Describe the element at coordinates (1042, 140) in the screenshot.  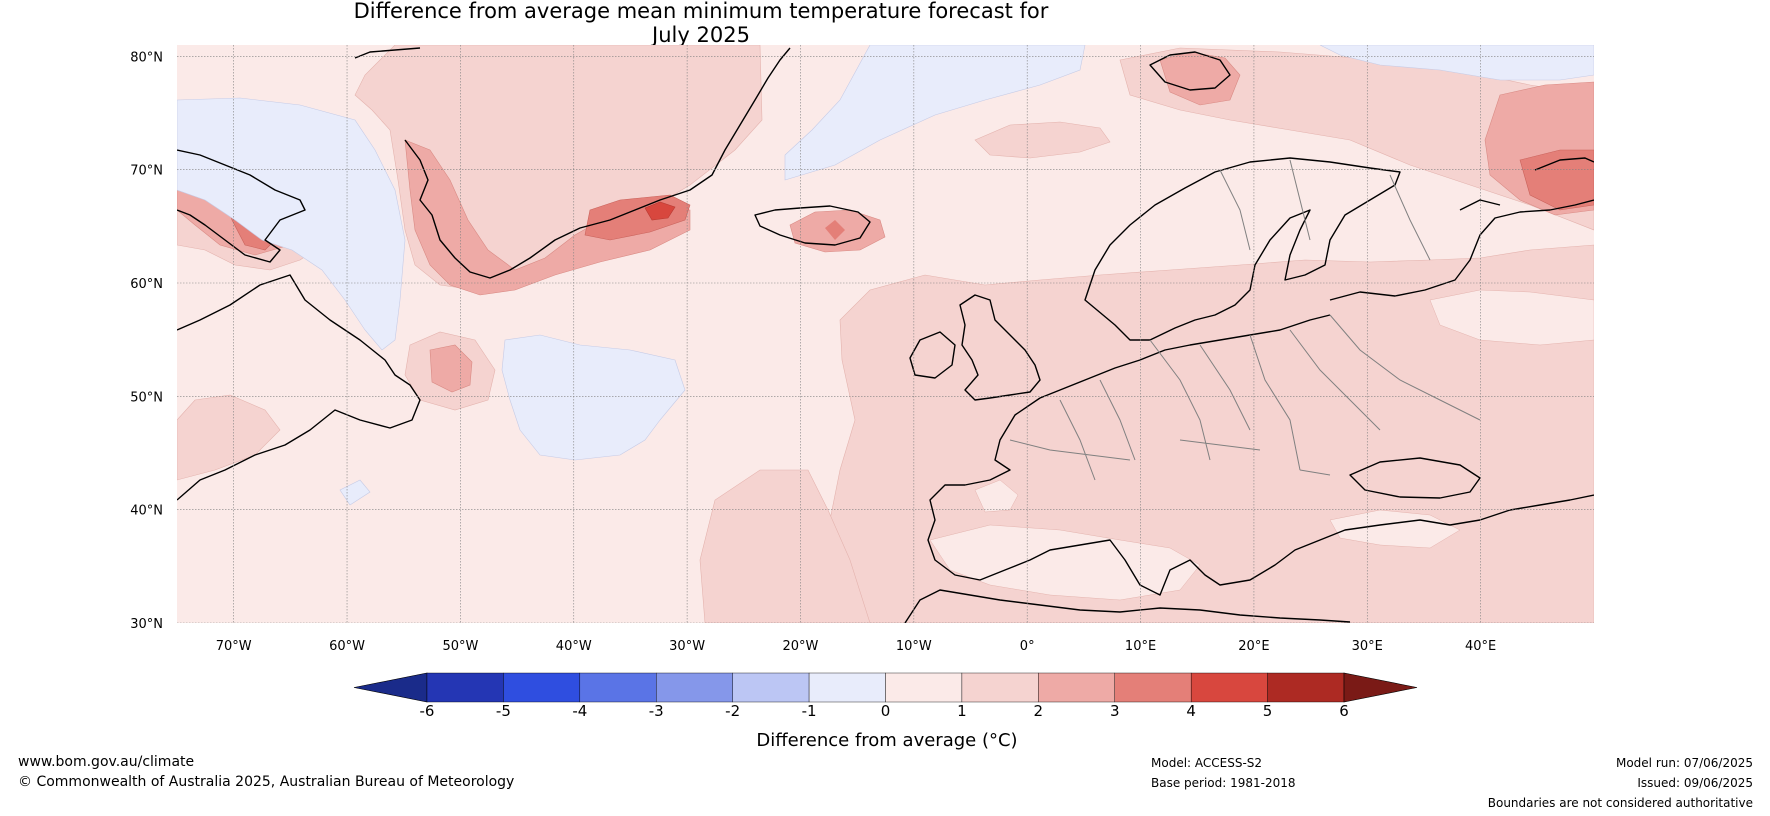
I see `anomaly-region-norwegian` at that location.